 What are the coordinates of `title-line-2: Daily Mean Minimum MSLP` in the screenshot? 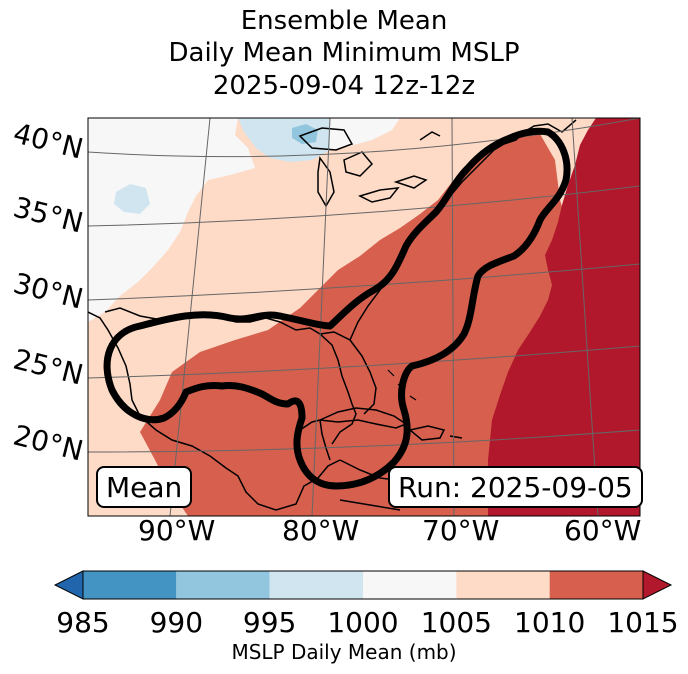 It's located at (344, 53).